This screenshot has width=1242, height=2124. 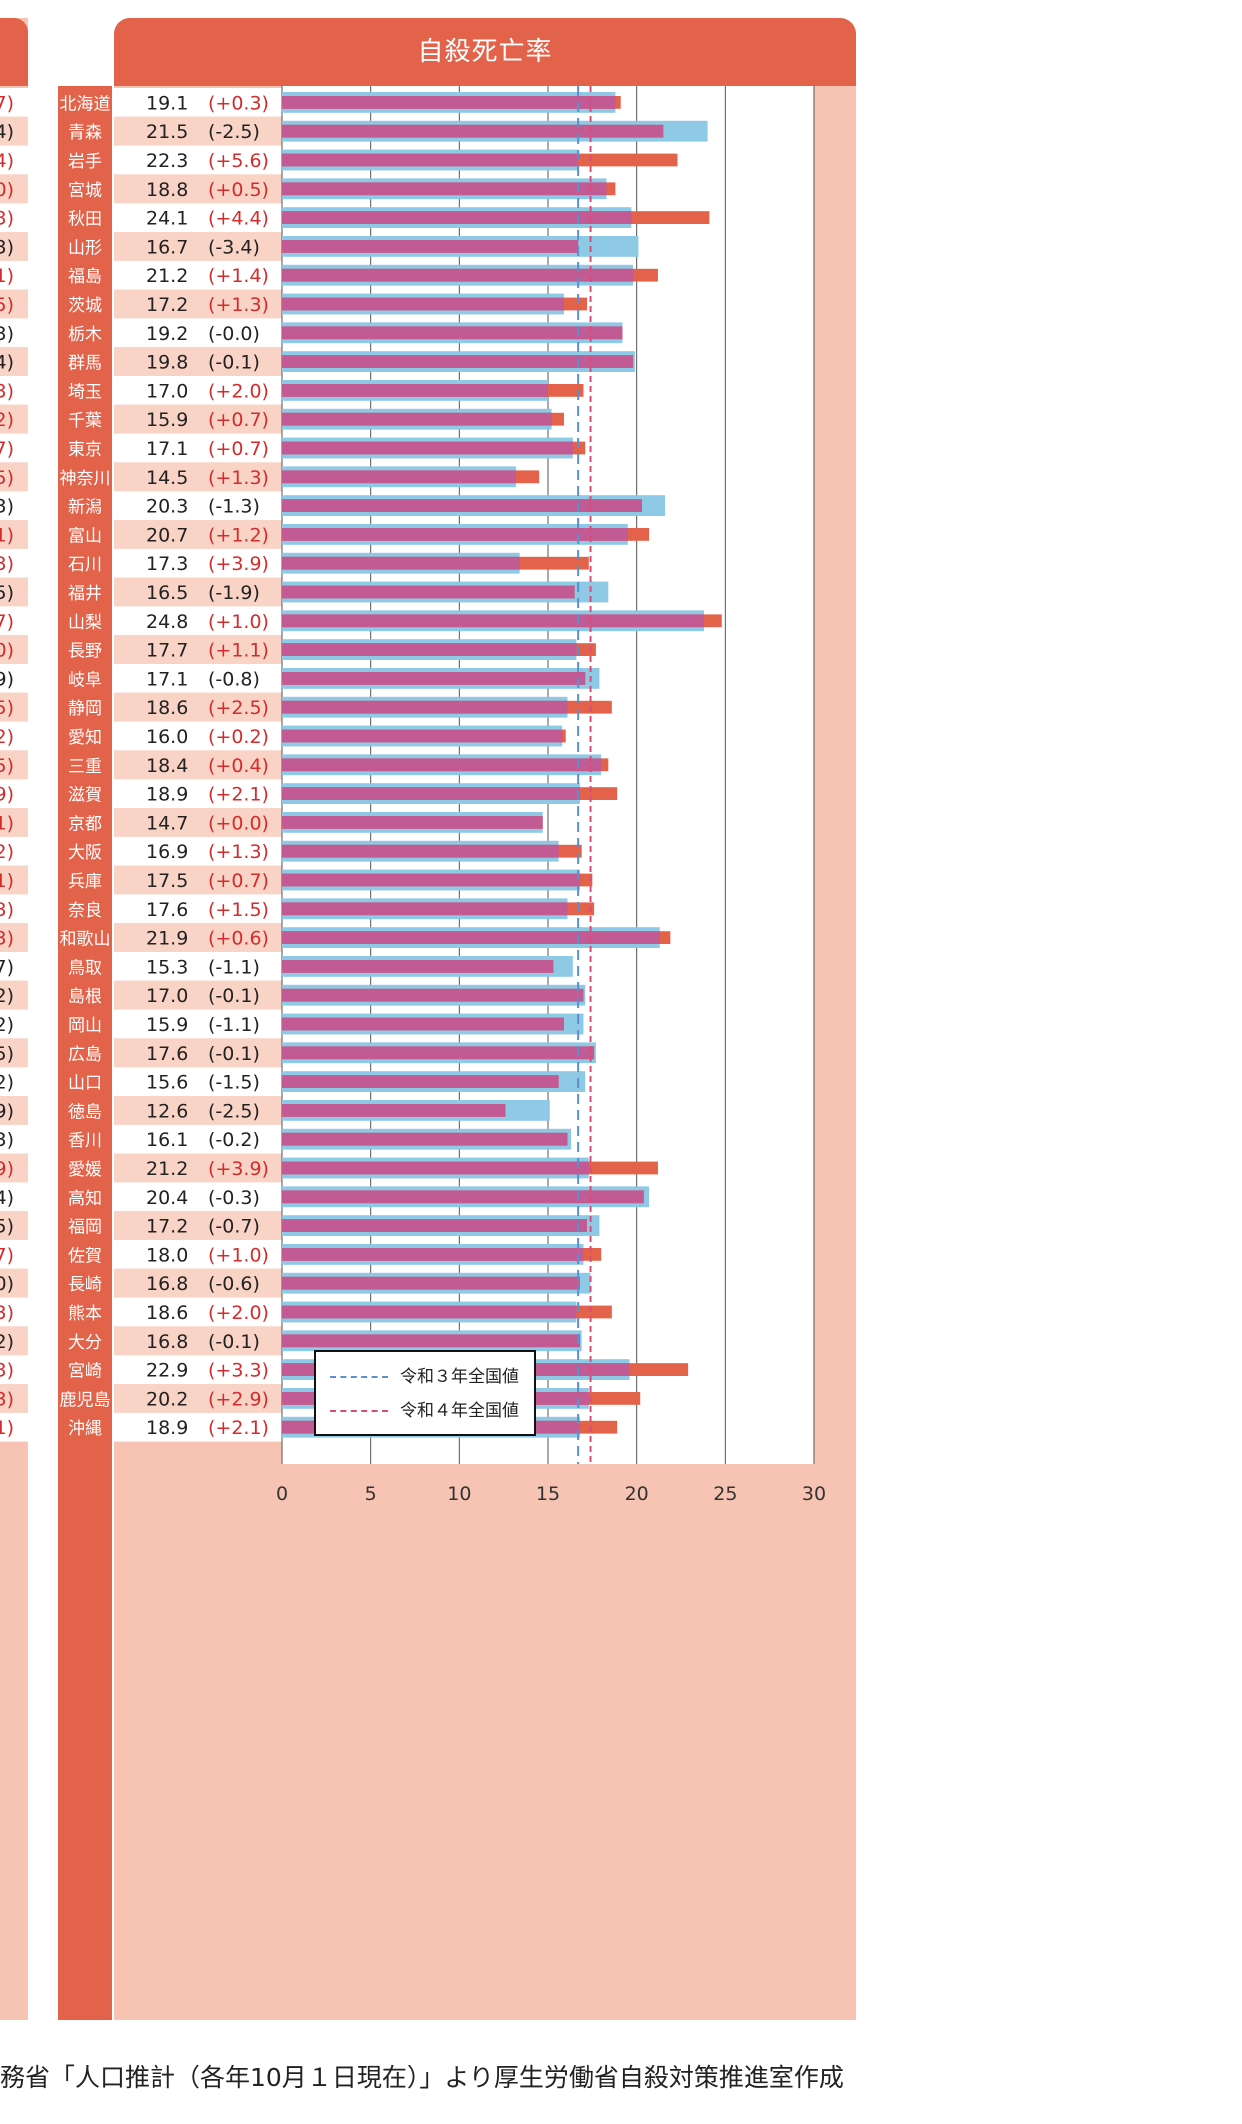 I want to click on value-label: 16.7, so click(x=167, y=247).